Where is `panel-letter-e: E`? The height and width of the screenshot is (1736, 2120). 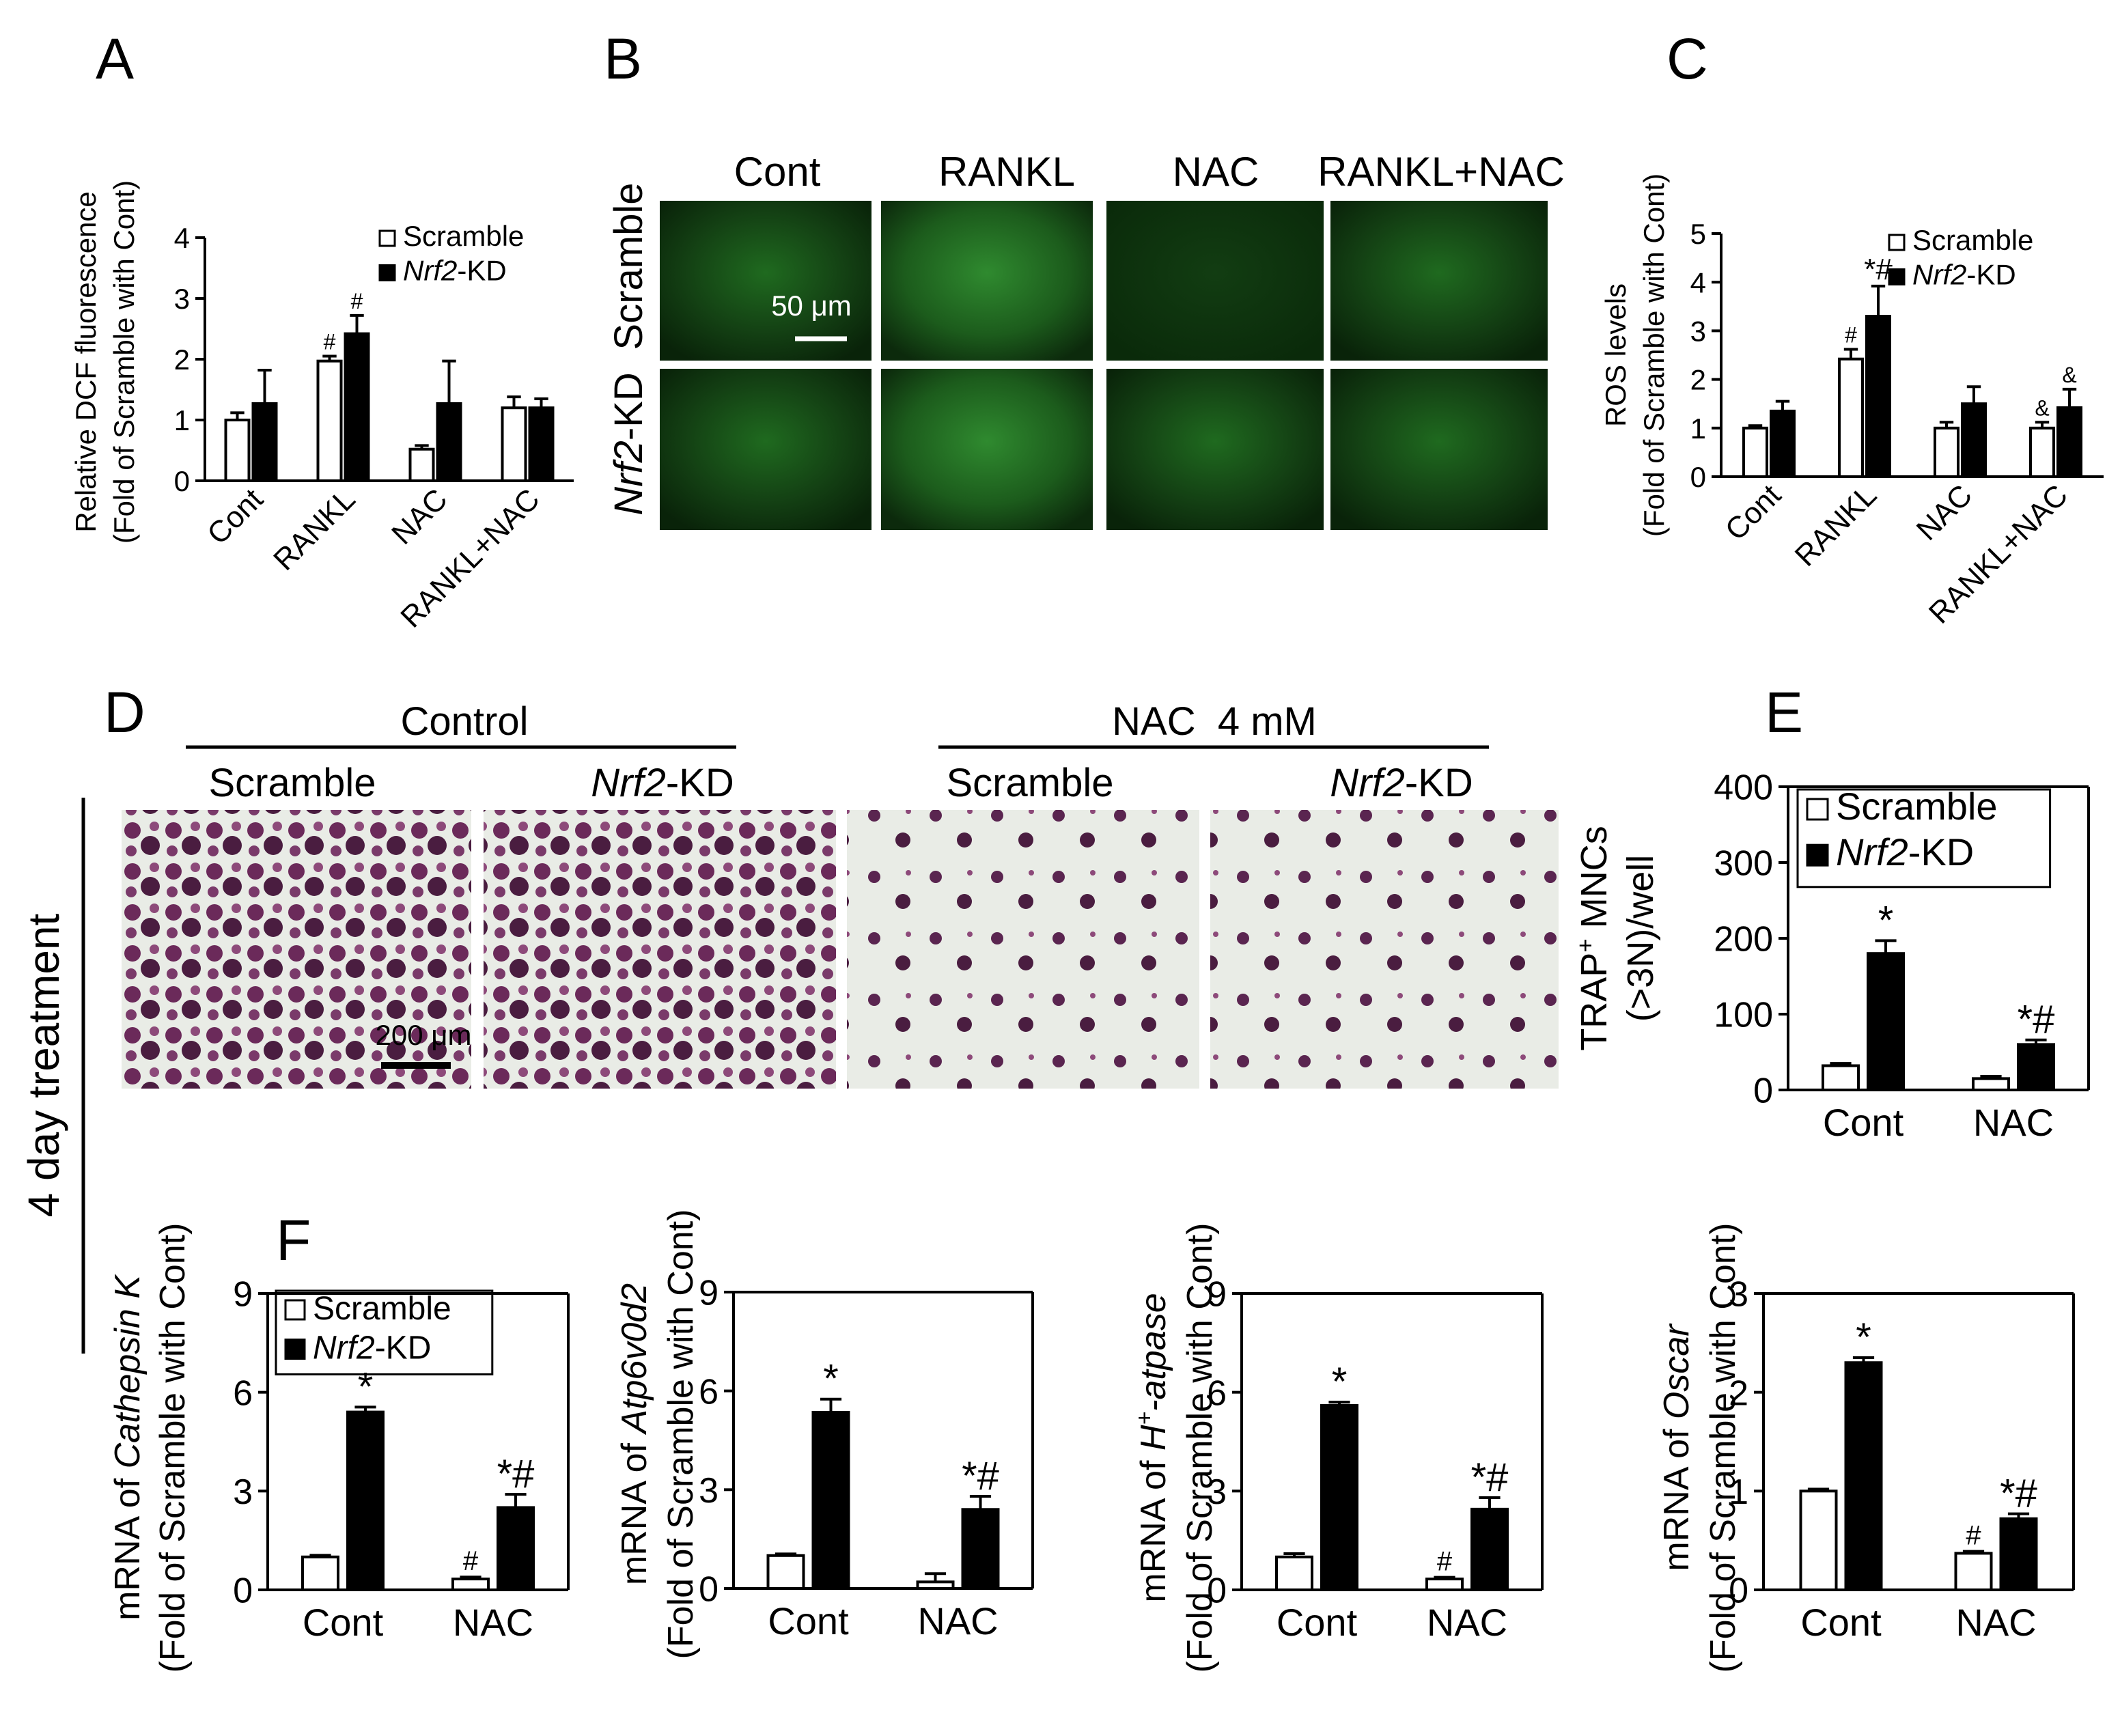
panel-letter-e: E is located at coordinates (1784, 712).